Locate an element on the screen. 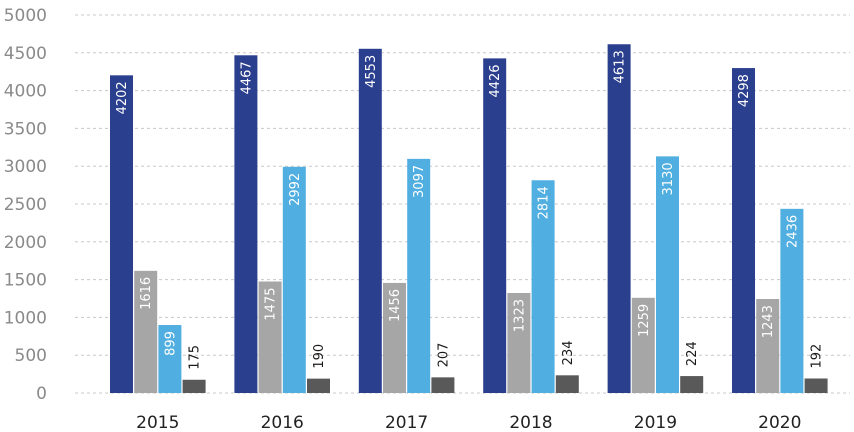 The width and height of the screenshot is (854, 432). y-tick-label: 500 is located at coordinates (31, 356).